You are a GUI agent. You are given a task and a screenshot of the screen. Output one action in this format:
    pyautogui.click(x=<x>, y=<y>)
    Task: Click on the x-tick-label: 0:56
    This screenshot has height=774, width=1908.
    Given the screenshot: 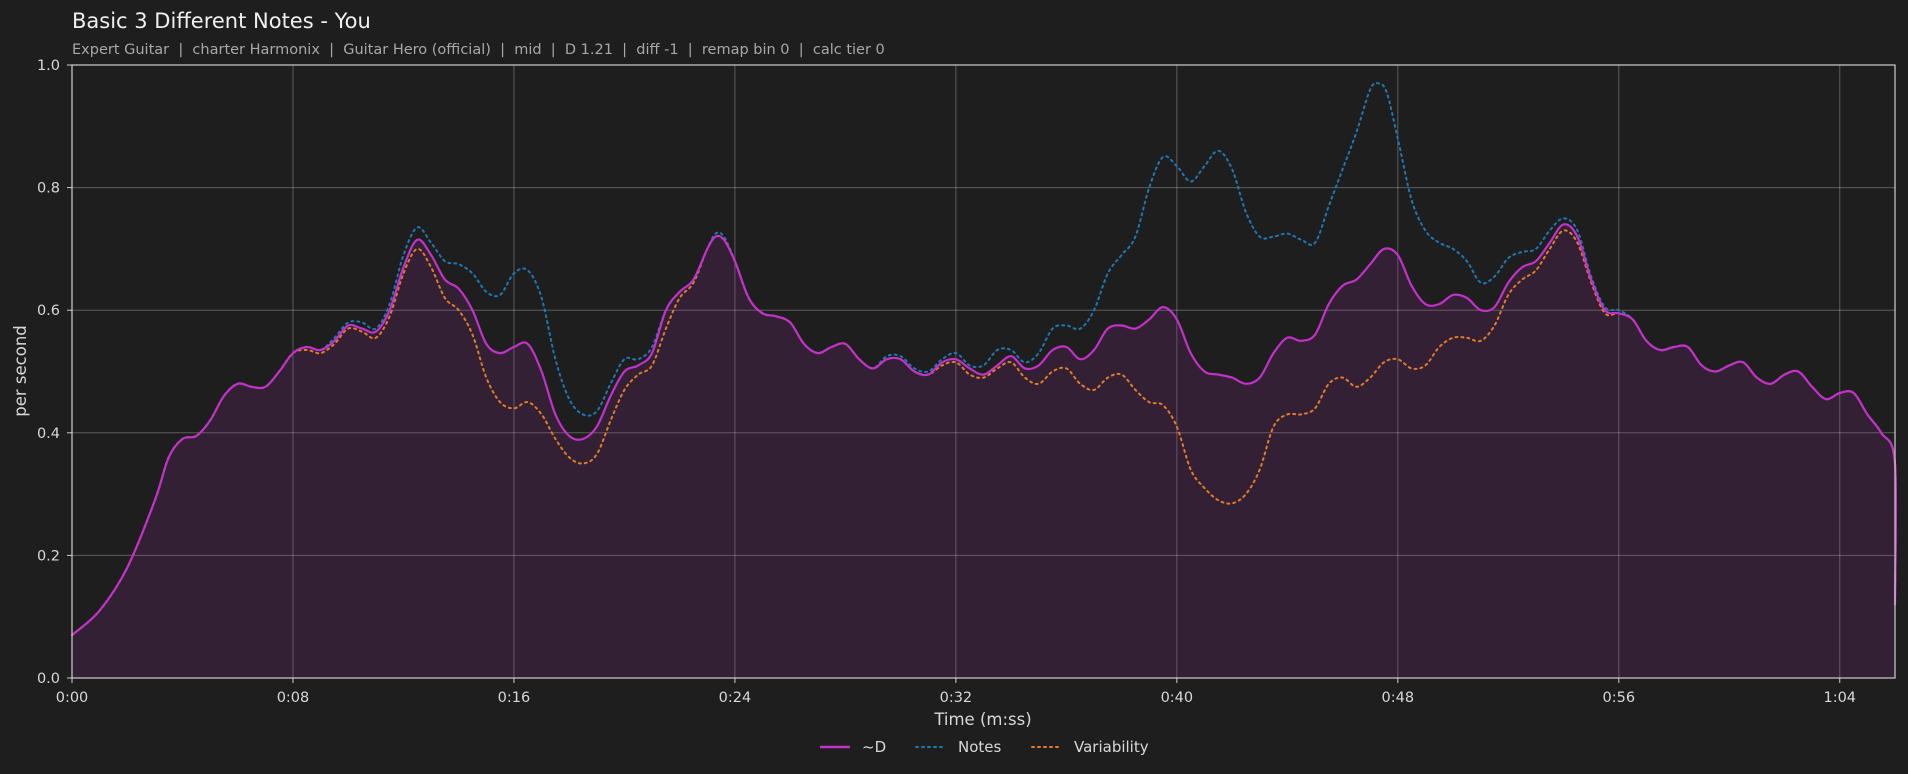 What is the action you would take?
    pyautogui.click(x=1619, y=698)
    